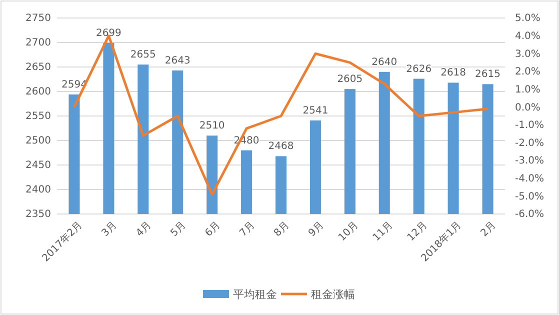 Image resolution: width=559 pixels, height=315 pixels. Describe the element at coordinates (383, 232) in the screenshot. I see `x-tick-label: 11月` at that location.